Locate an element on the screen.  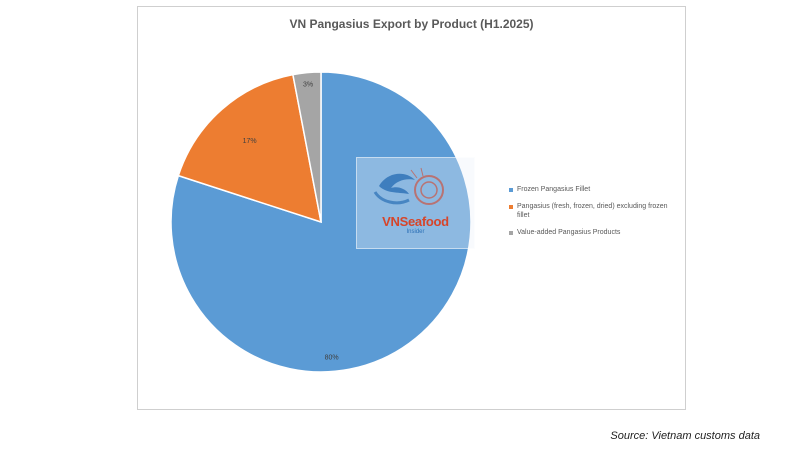
legend-label-1: Frozen Pangasius Fillet is located at coordinates (554, 189).